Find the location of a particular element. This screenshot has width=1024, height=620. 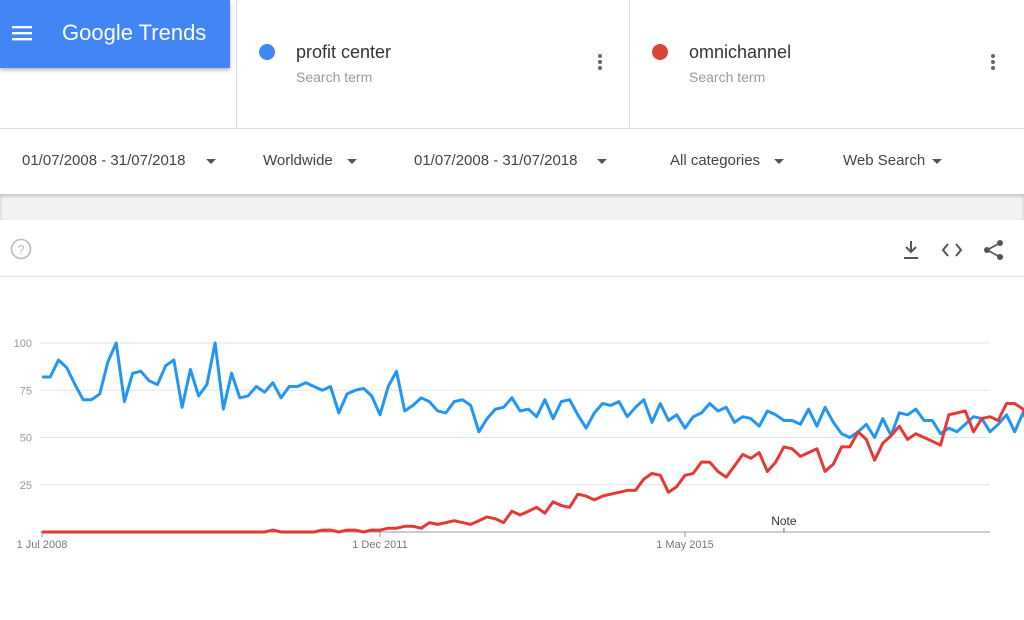

band is located at coordinates (512, 207).